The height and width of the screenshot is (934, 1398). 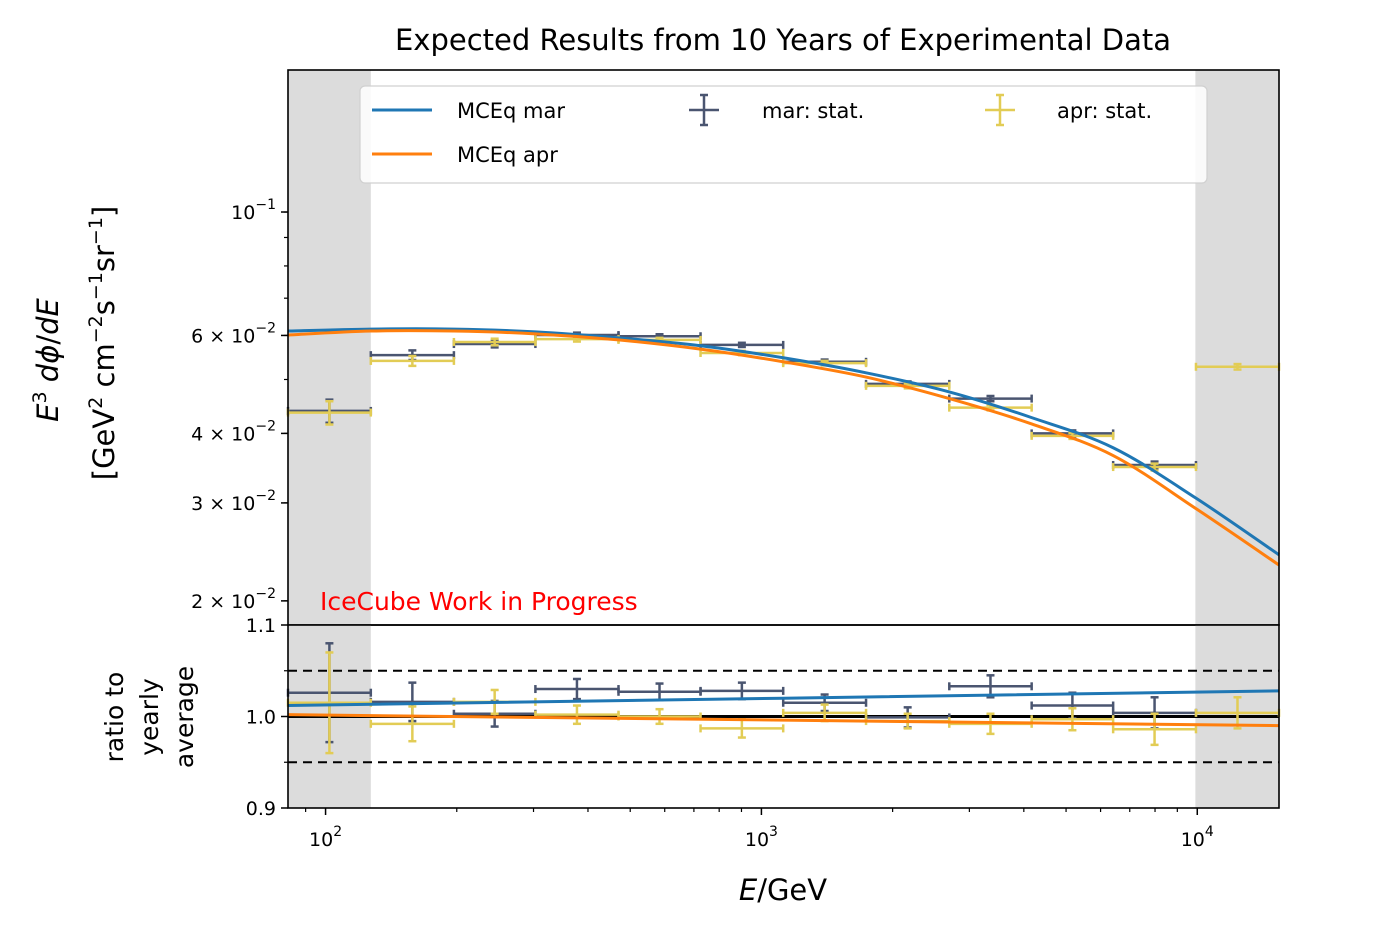 I want to click on ratio-y-axis-label: ratio to yearly average, so click(x=149, y=717).